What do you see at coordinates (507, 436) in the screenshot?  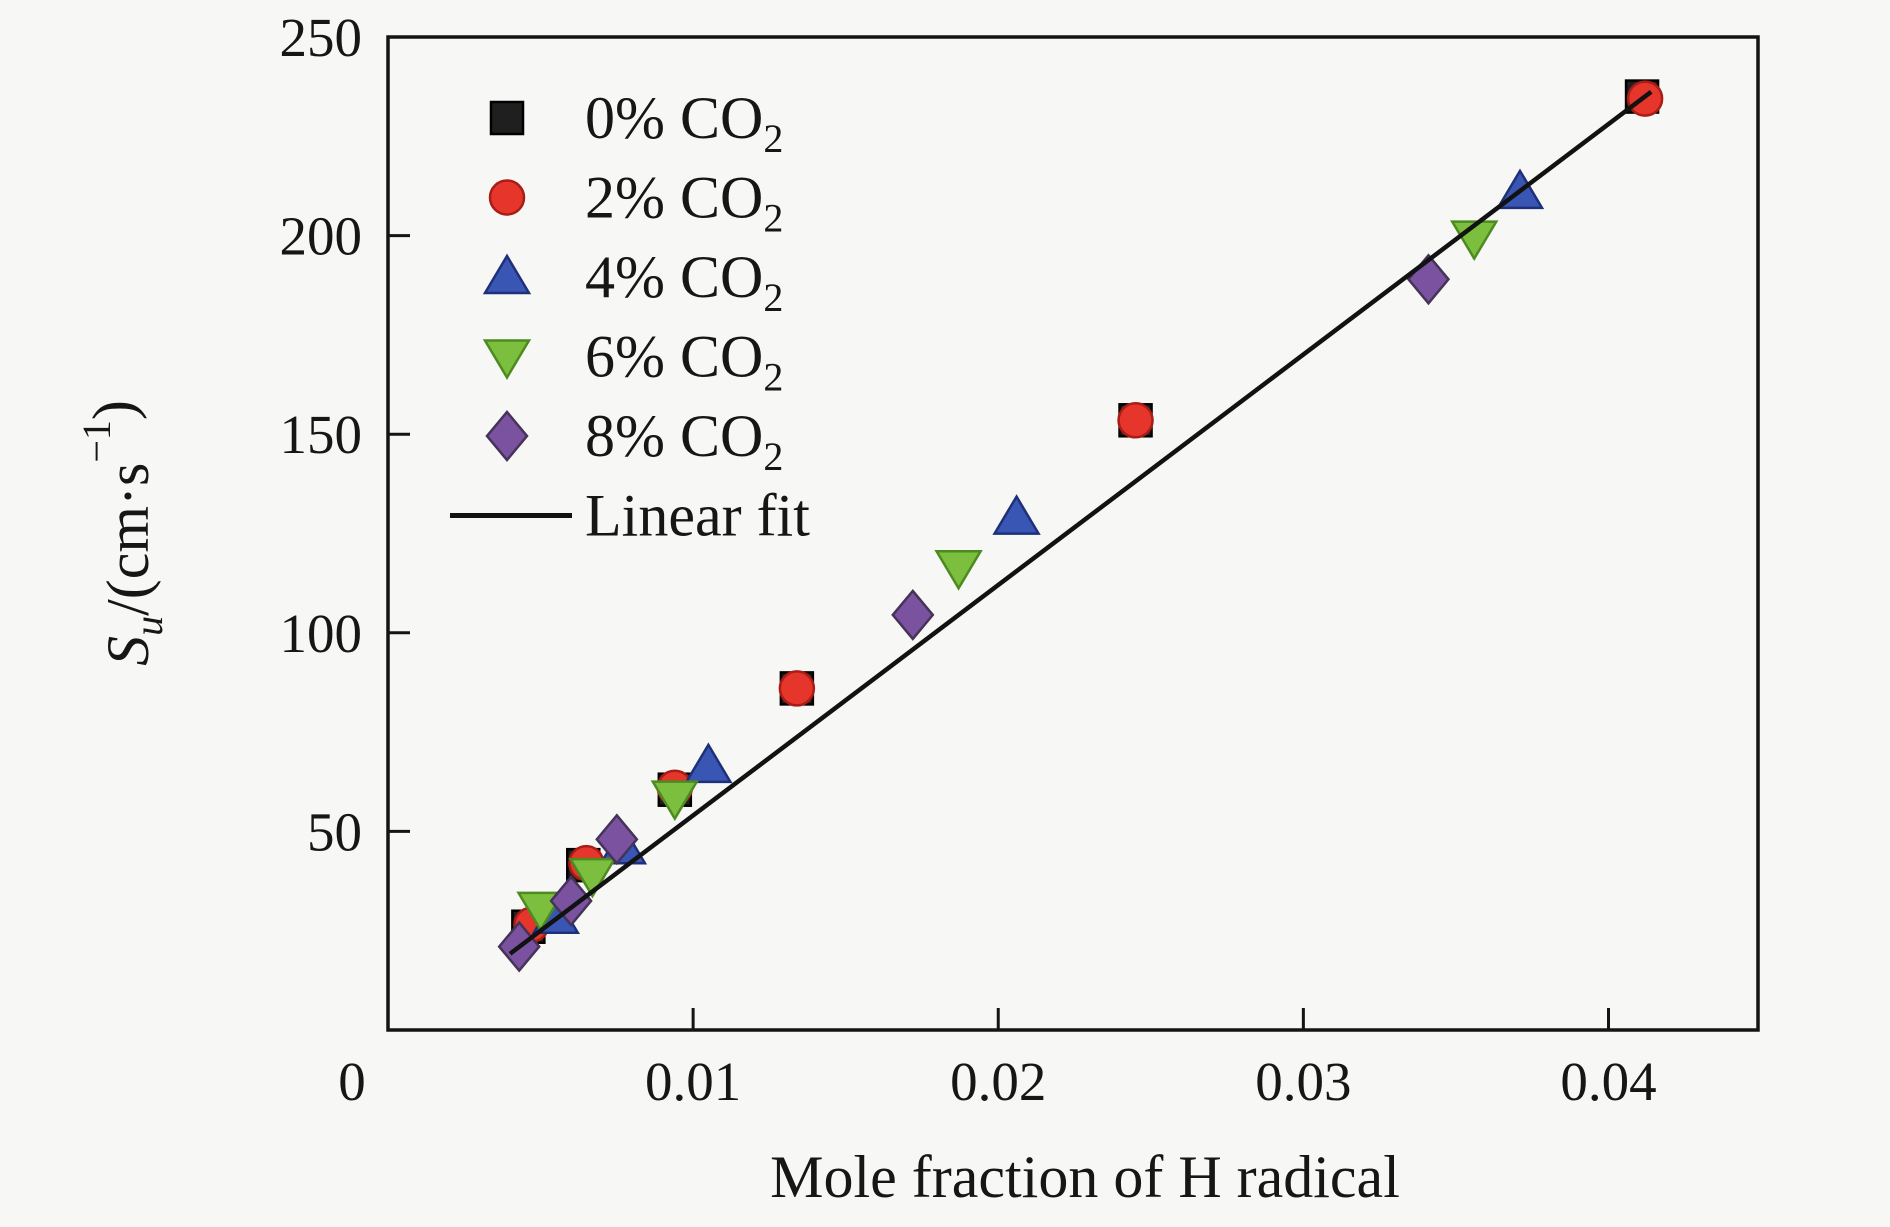 I see `diamond-legend-marker-icon` at bounding box center [507, 436].